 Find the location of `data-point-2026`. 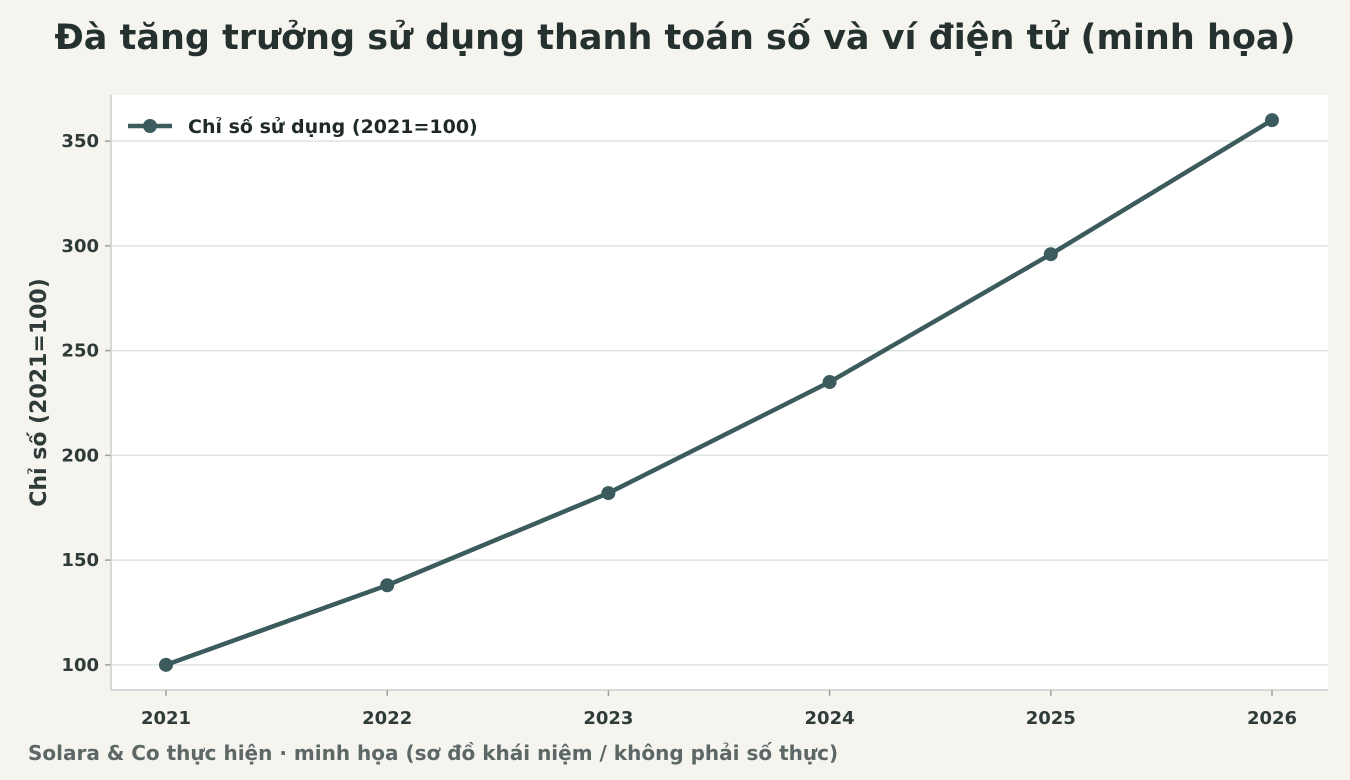

data-point-2026 is located at coordinates (1272, 120).